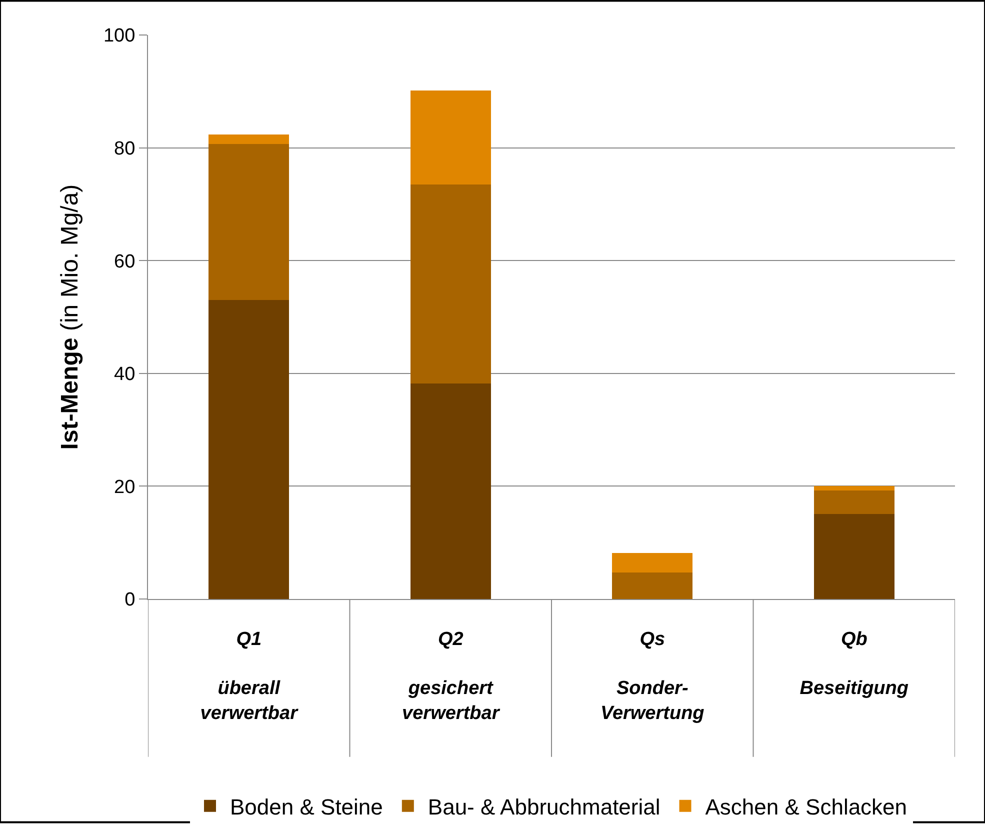 The image size is (985, 839). What do you see at coordinates (306, 807) in the screenshot?
I see `legend-label: Boden & Steine` at bounding box center [306, 807].